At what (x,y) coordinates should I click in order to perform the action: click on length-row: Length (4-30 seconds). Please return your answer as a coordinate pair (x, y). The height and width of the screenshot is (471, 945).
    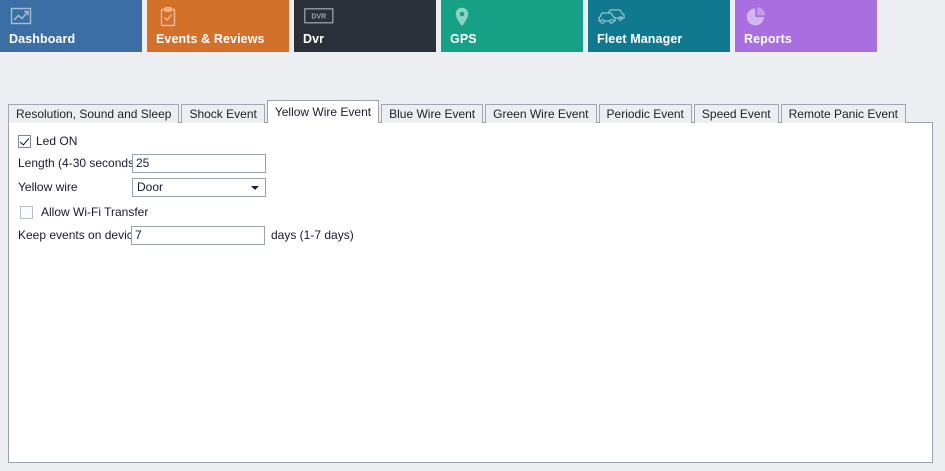
    Looking at the image, I should click on (142, 163).